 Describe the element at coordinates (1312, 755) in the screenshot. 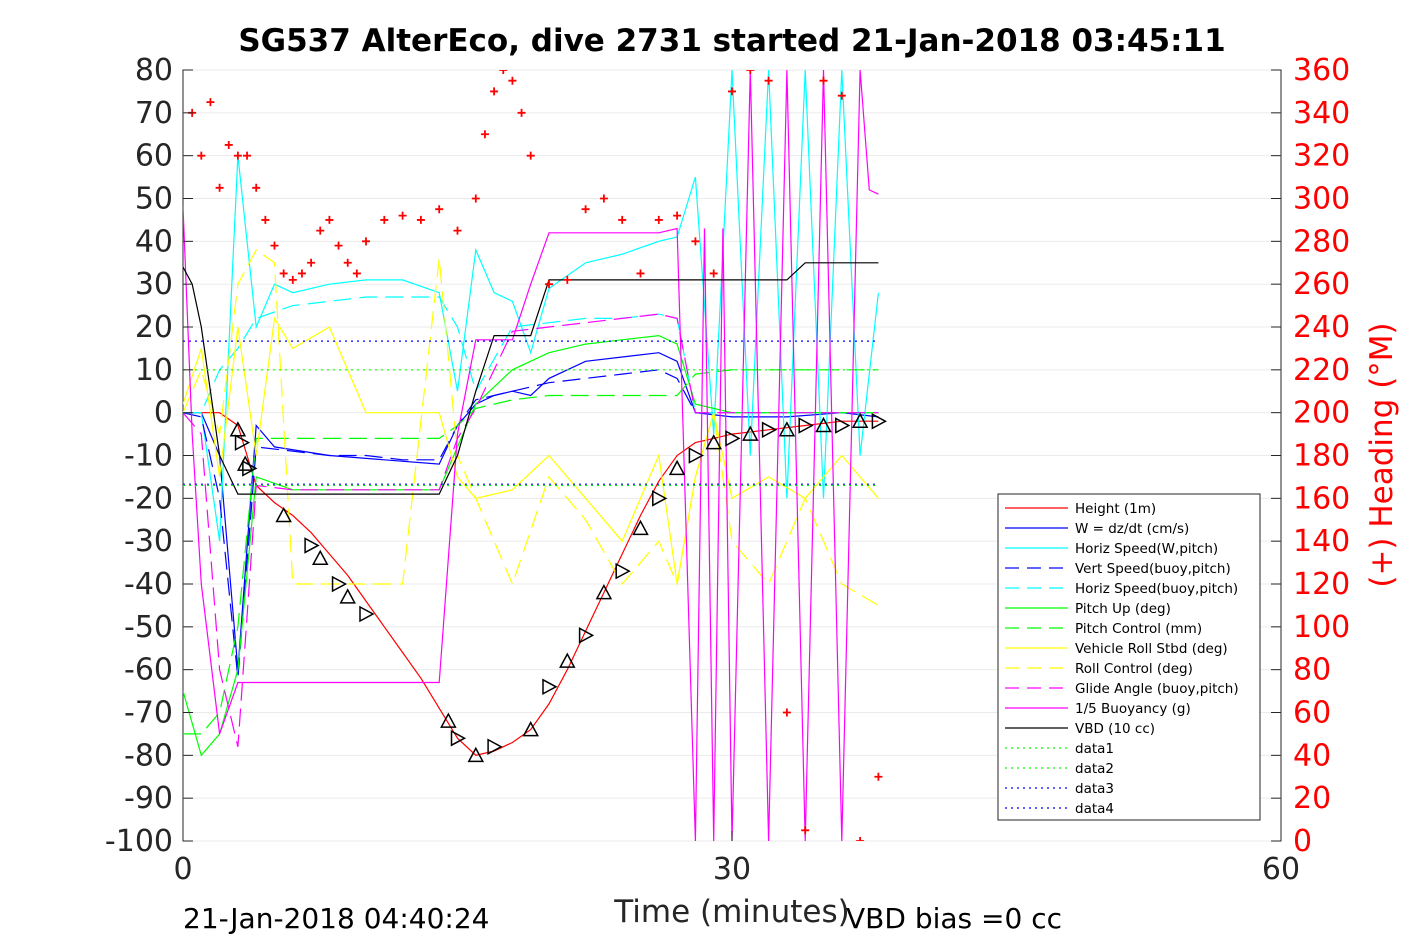

I see `y-right-tick-label: 40` at that location.